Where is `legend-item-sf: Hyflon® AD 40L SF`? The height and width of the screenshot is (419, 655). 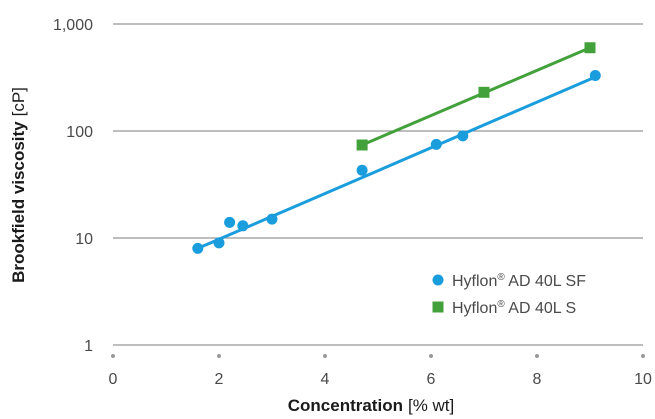 legend-item-sf: Hyflon® AD 40L SF is located at coordinates (509, 281).